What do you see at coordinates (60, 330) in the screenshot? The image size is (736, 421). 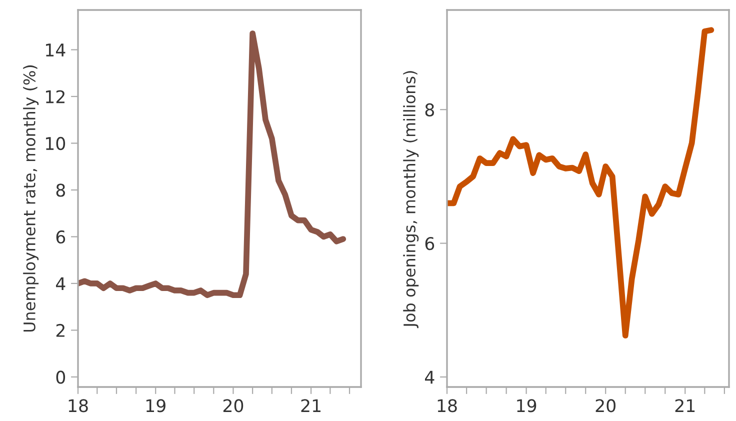 I see `y-tick-label: 2` at bounding box center [60, 330].